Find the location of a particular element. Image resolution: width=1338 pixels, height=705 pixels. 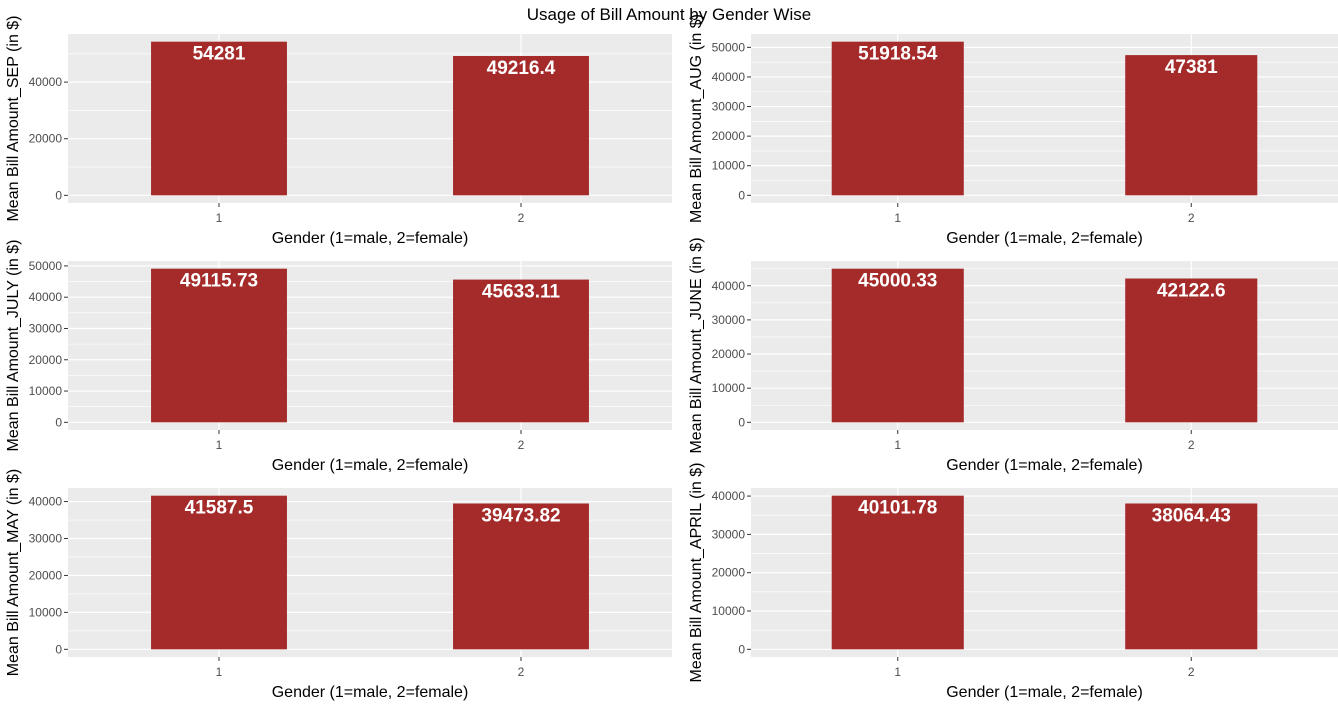

y-axis-title: Mean Bill Amount_JUNE (in $) is located at coordinates (696, 345).